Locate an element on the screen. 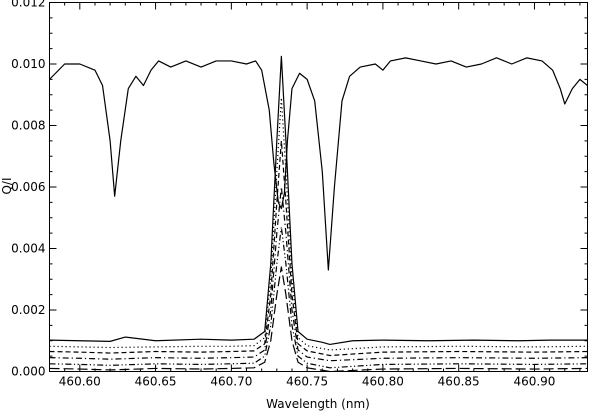  y-tick-label: 0.008 is located at coordinates (28, 126).